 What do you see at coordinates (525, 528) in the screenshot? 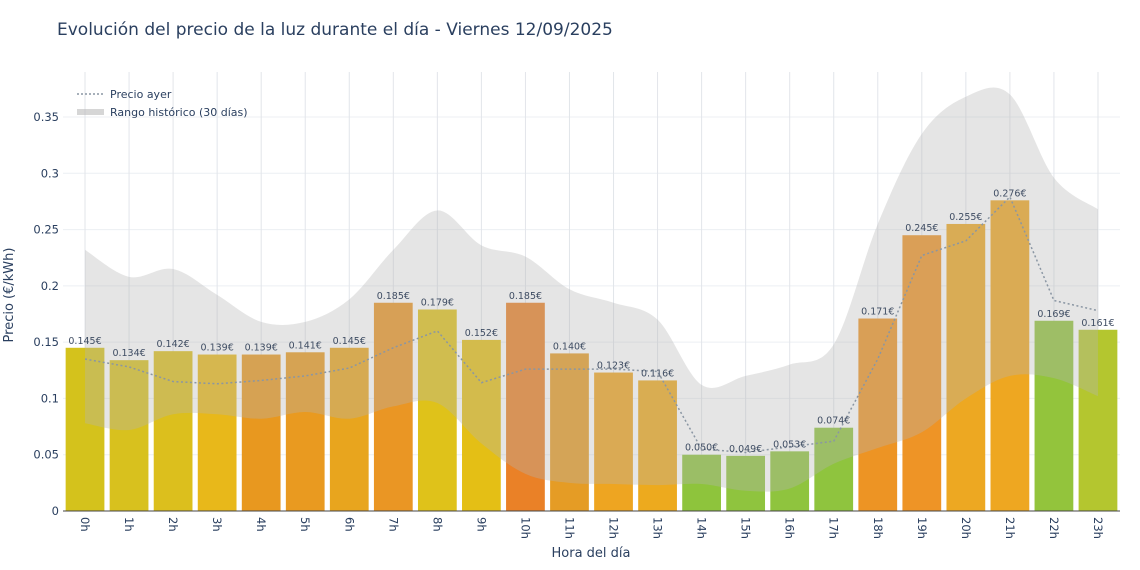
I see `x-tick-label: 10h` at bounding box center [525, 528].